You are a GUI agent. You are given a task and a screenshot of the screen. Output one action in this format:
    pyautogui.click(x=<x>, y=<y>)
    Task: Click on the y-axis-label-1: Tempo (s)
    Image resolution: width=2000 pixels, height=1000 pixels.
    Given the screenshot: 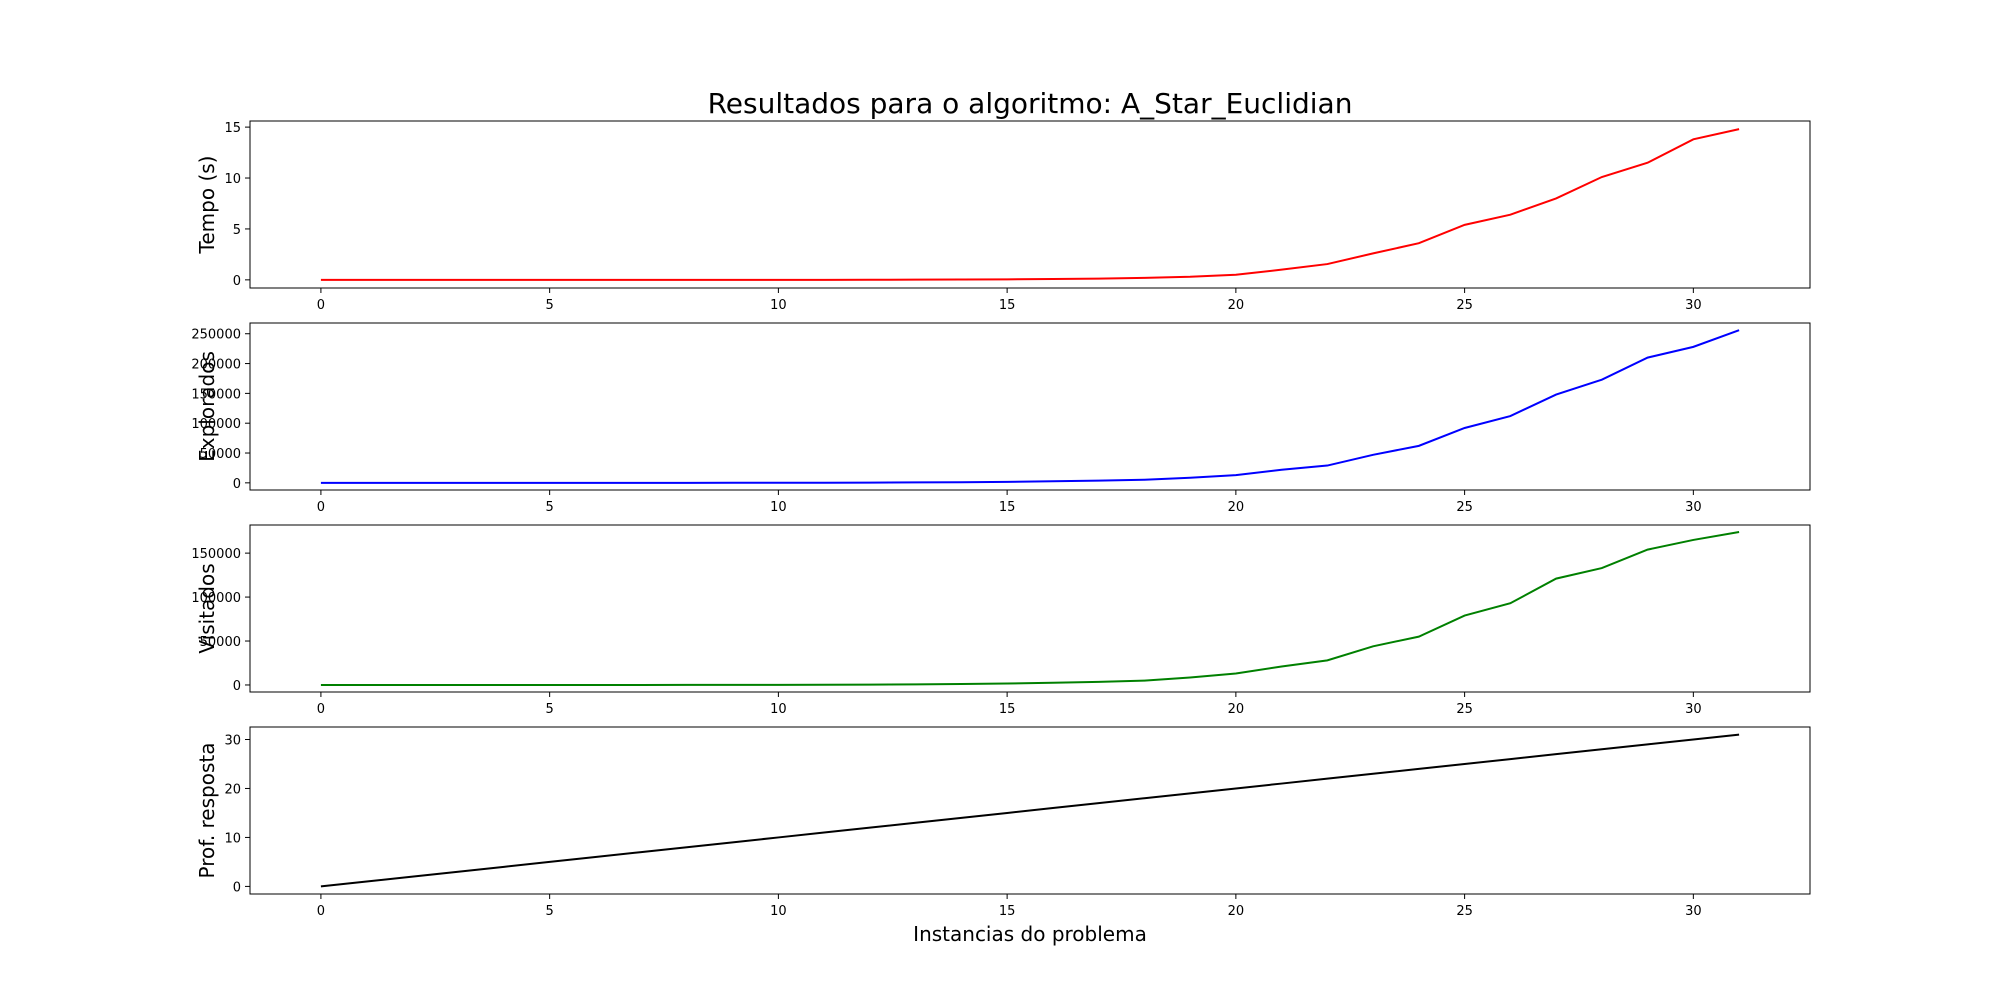 What is the action you would take?
    pyautogui.click(x=207, y=205)
    